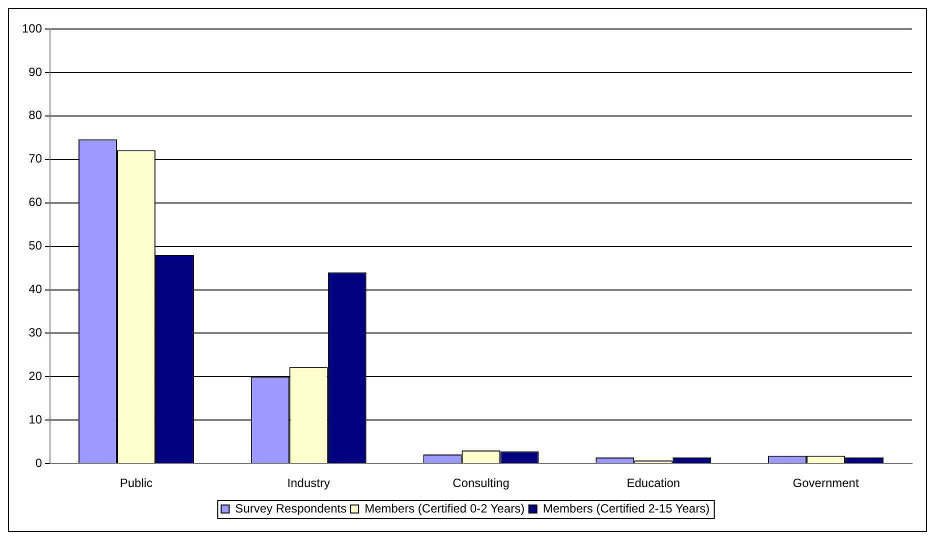 The image size is (937, 542). Describe the element at coordinates (308, 483) in the screenshot. I see `x-tick-label: Industry` at that location.